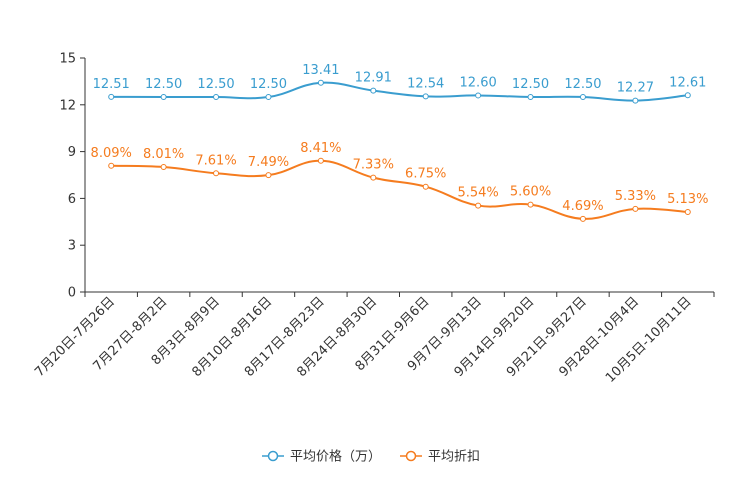 Image resolution: width=744 pixels, height=496 pixels. What do you see at coordinates (320, 148) in the screenshot?
I see `data-label: 8.41%` at bounding box center [320, 148].